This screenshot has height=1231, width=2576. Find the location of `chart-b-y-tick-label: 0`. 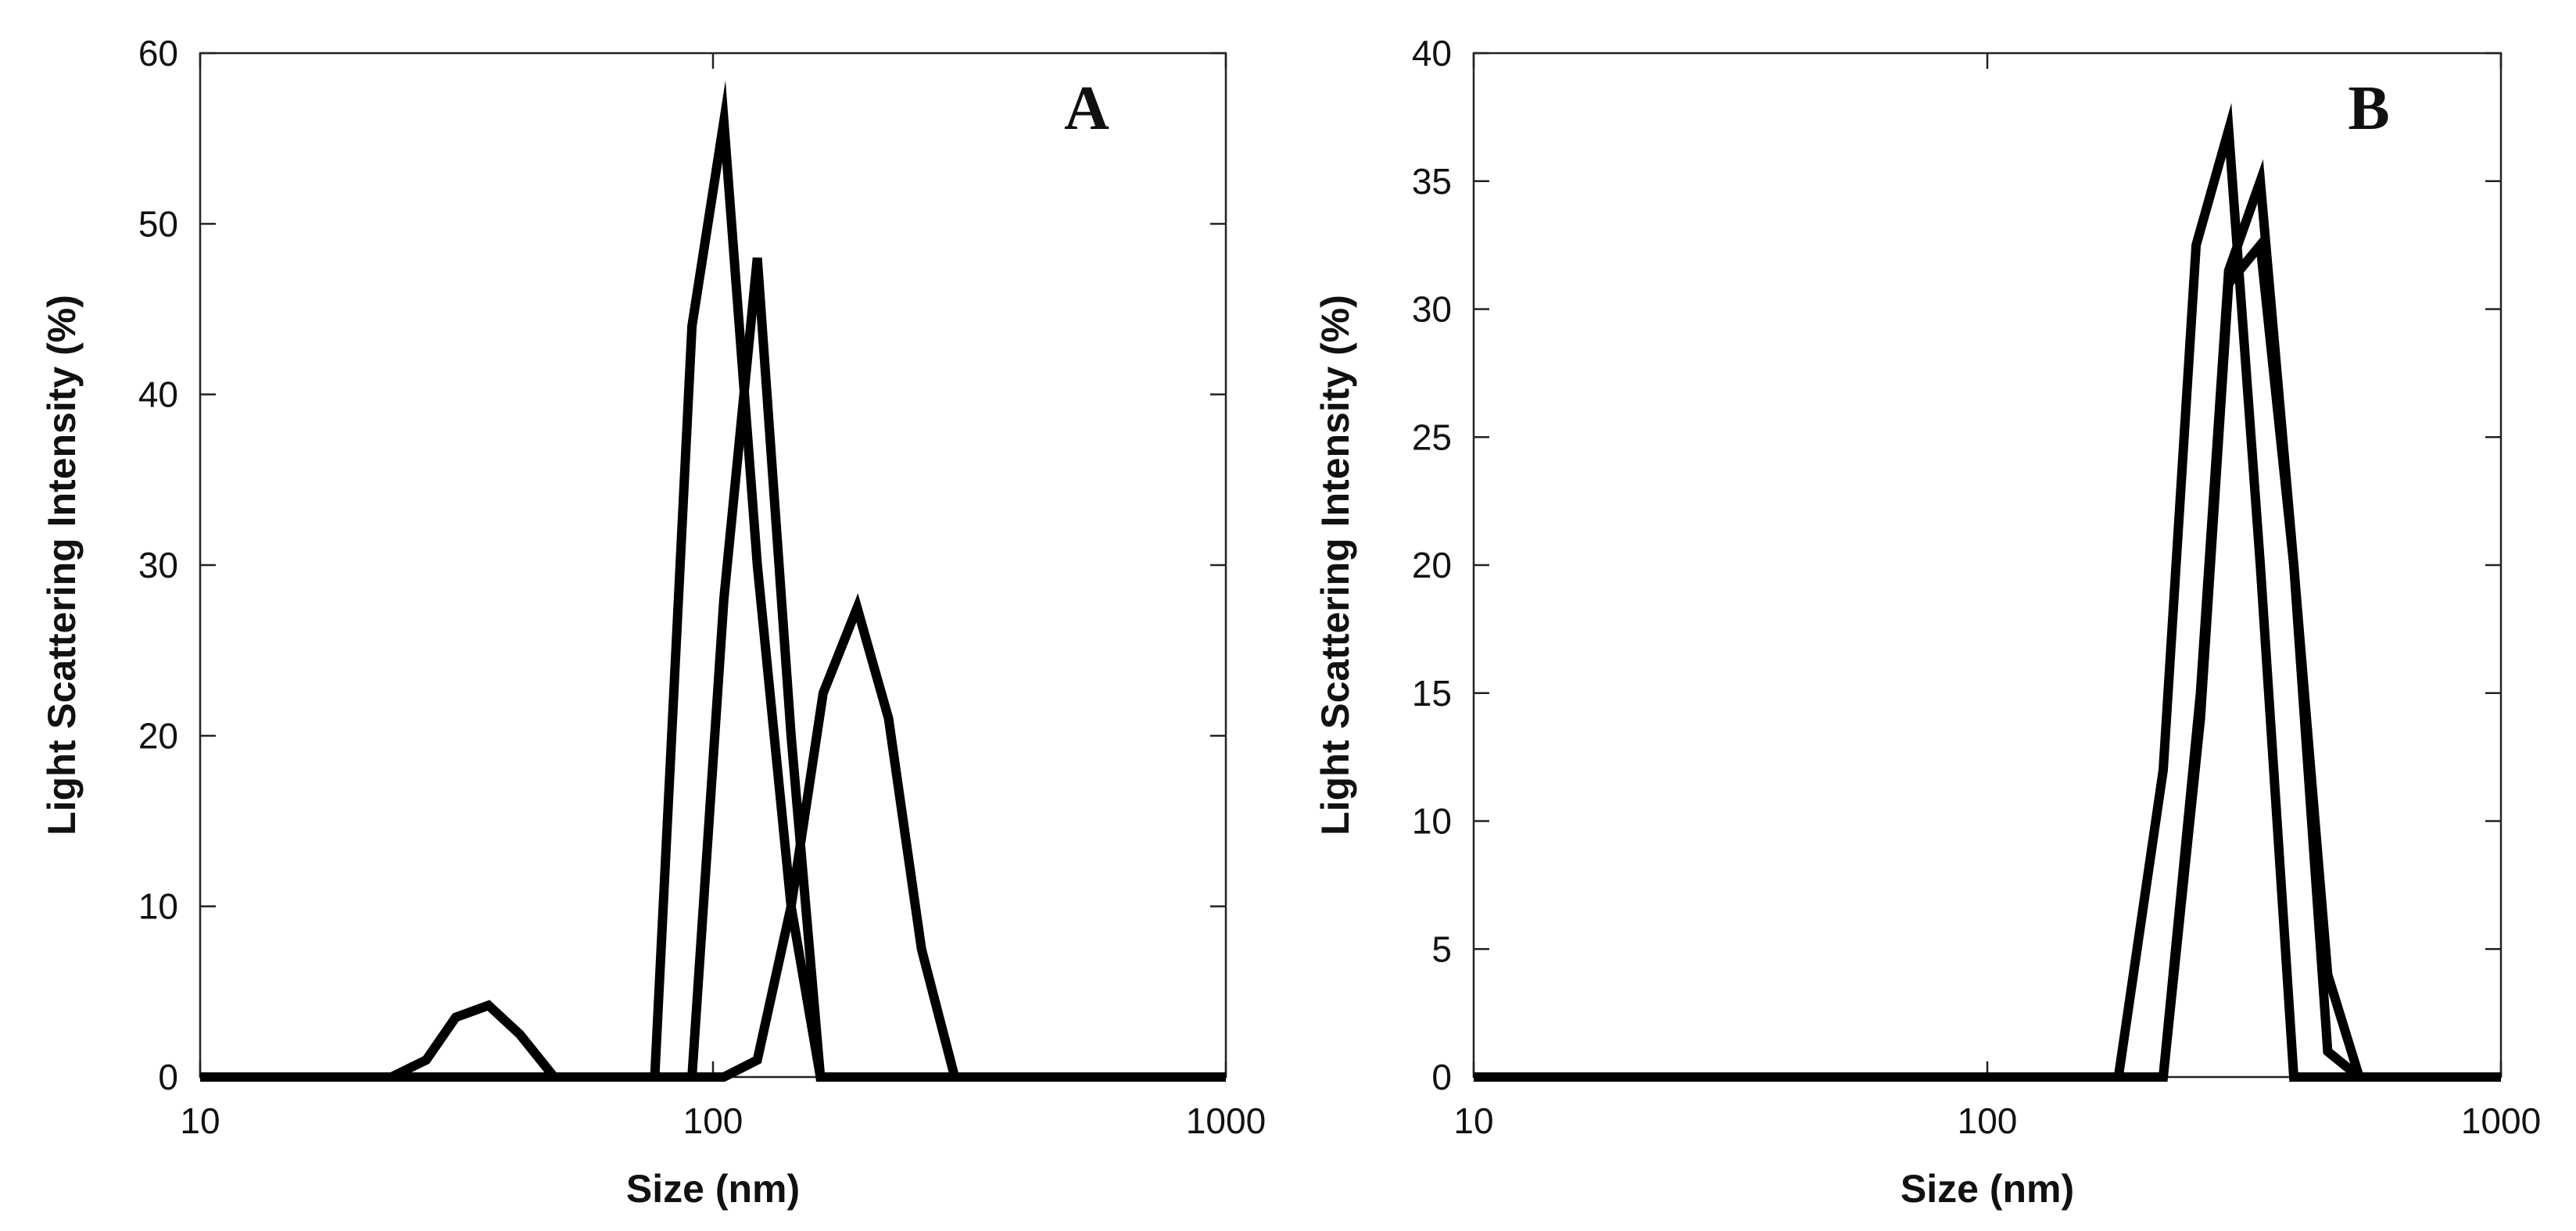

chart-b-y-tick-label: 0 is located at coordinates (1441, 1077).